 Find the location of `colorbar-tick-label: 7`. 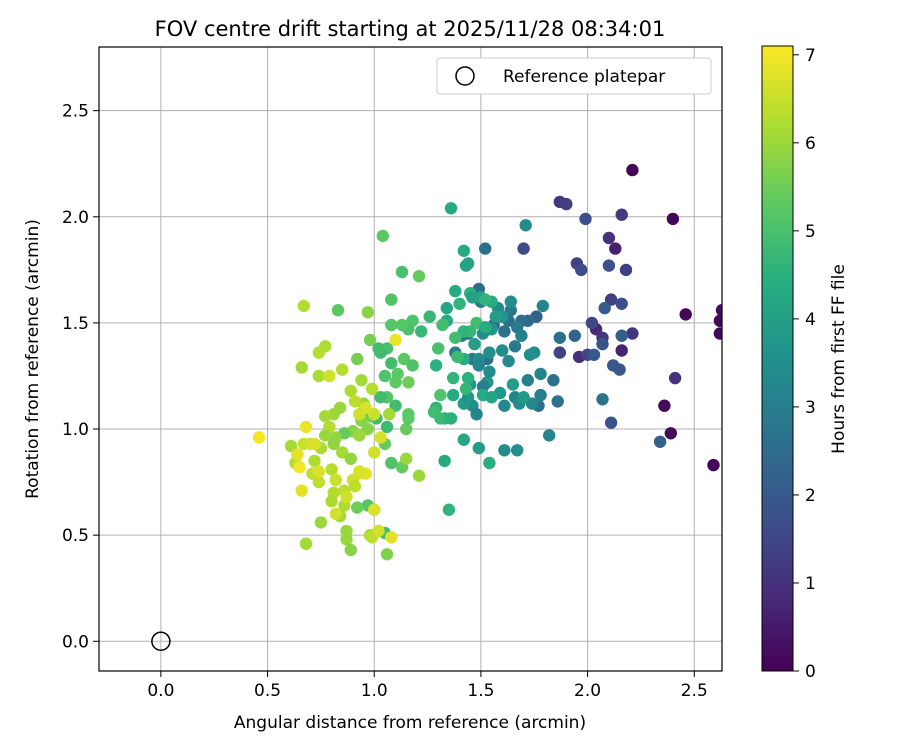

colorbar-tick-label: 7 is located at coordinates (810, 56).